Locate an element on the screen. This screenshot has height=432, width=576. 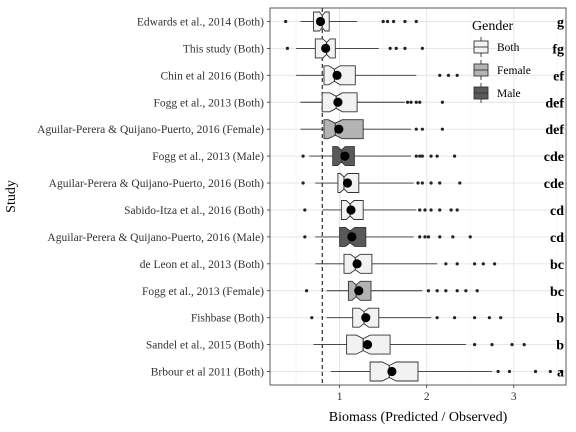
legend-label: Male is located at coordinates (509, 94).